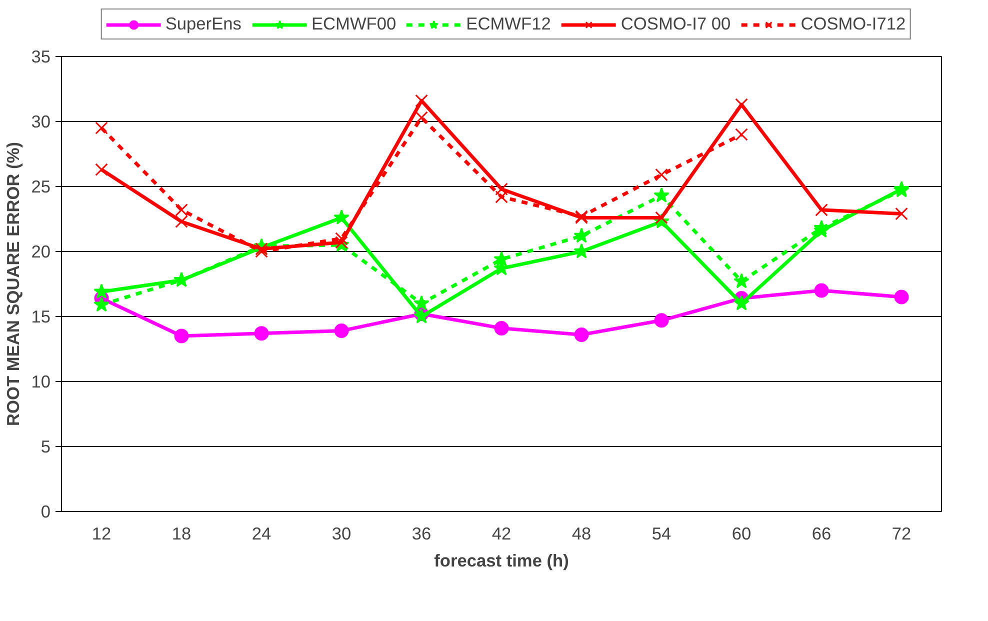 This screenshot has width=988, height=621. I want to click on x-tick-label: 54, so click(662, 534).